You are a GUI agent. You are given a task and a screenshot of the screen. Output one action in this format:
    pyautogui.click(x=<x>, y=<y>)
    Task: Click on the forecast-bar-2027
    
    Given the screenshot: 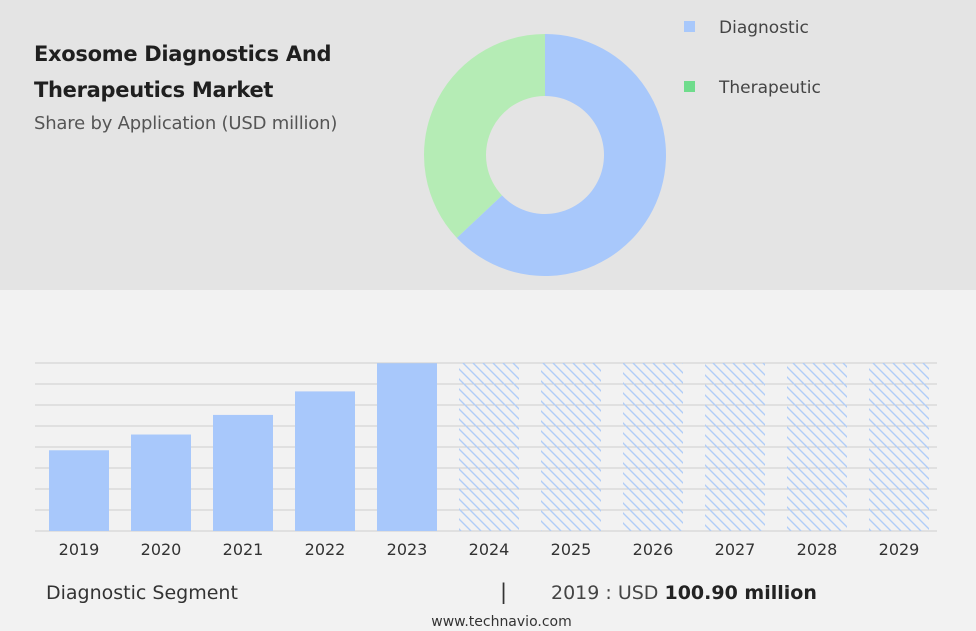 What is the action you would take?
    pyautogui.click(x=735, y=447)
    